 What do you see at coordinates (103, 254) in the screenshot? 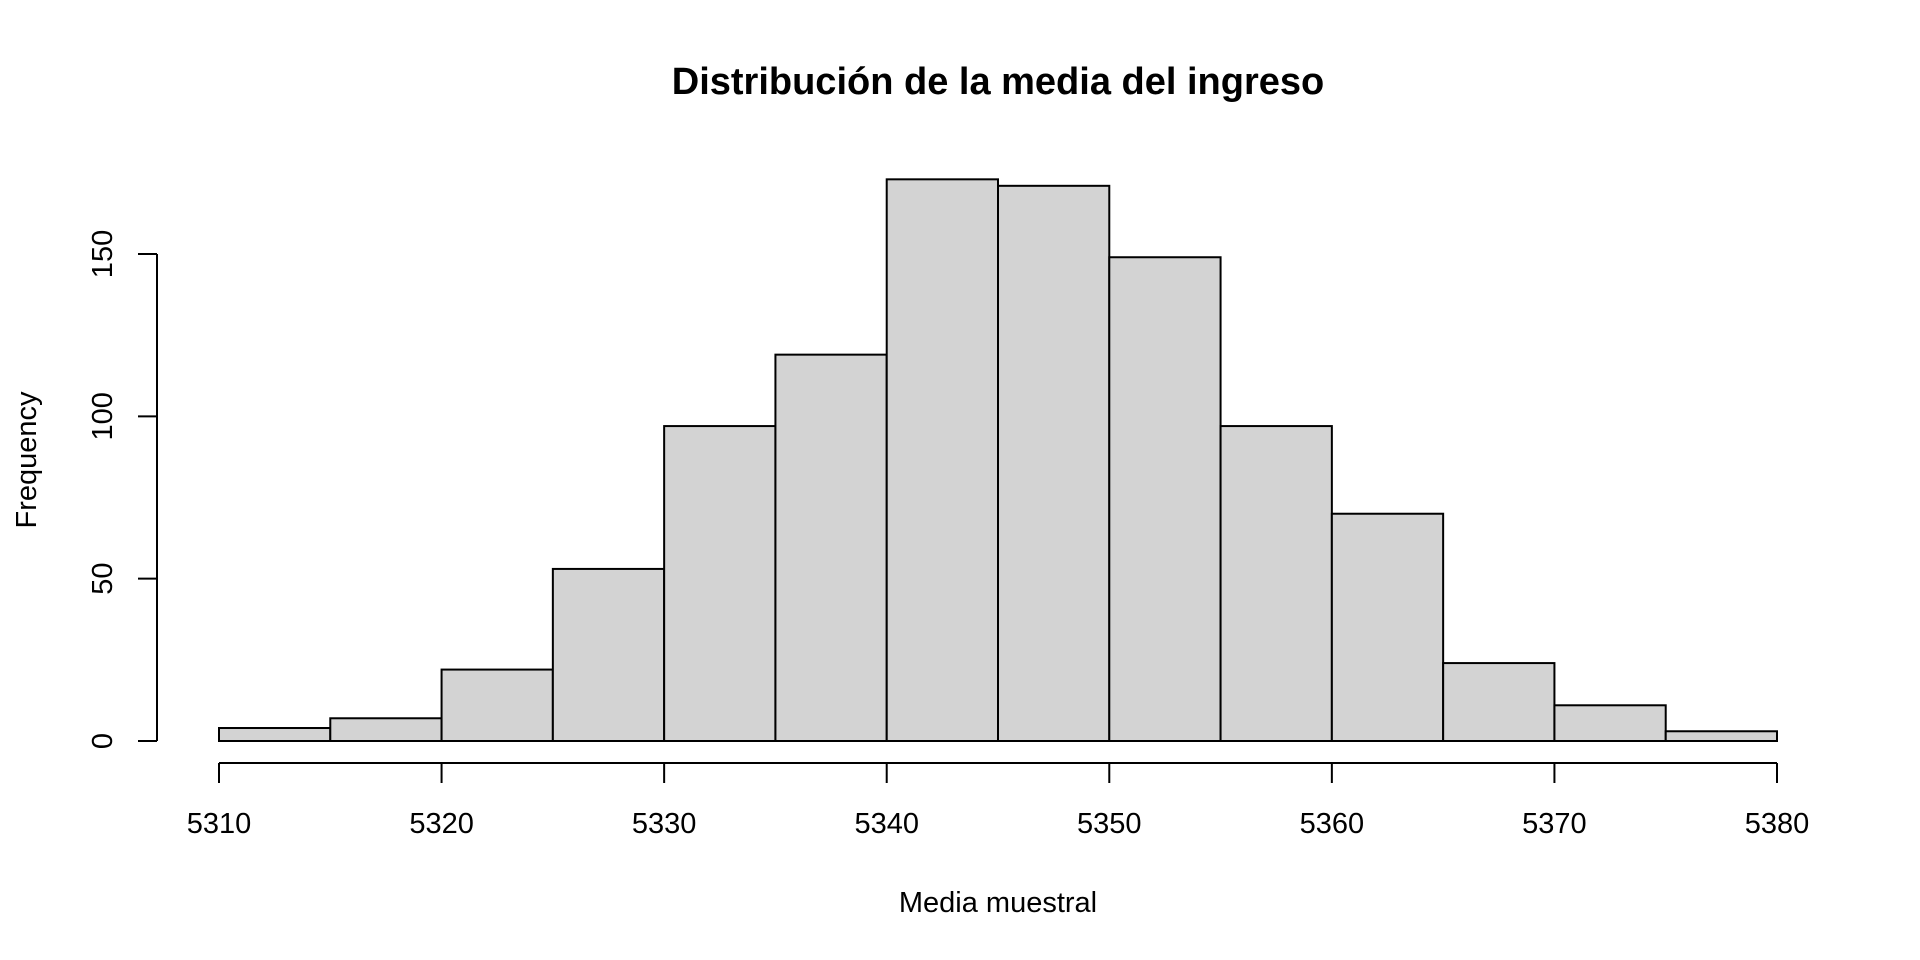
I see `y-tick-label: 150` at bounding box center [103, 254].